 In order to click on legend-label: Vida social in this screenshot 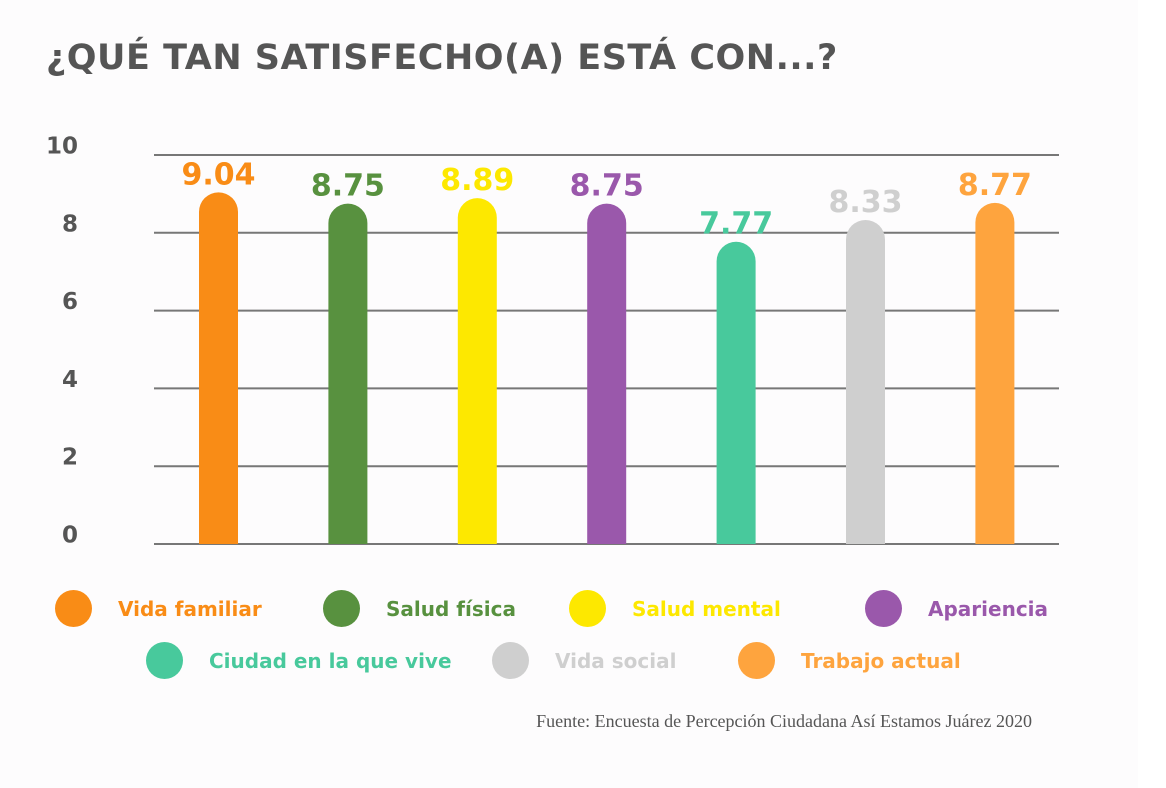, I will do `click(616, 660)`.